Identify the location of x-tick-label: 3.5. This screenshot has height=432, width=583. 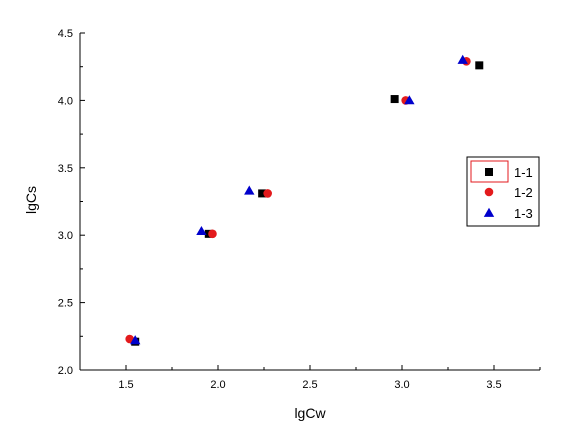
(493, 385).